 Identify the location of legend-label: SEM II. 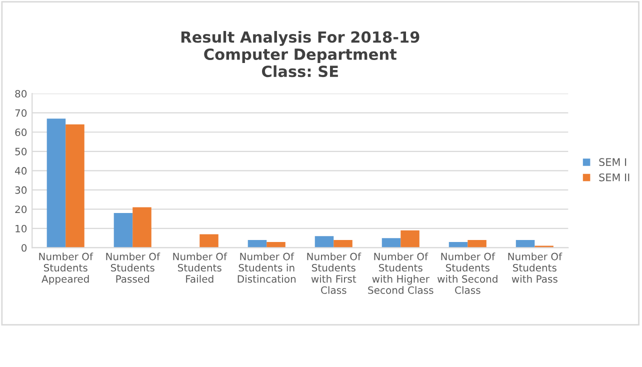
(614, 177).